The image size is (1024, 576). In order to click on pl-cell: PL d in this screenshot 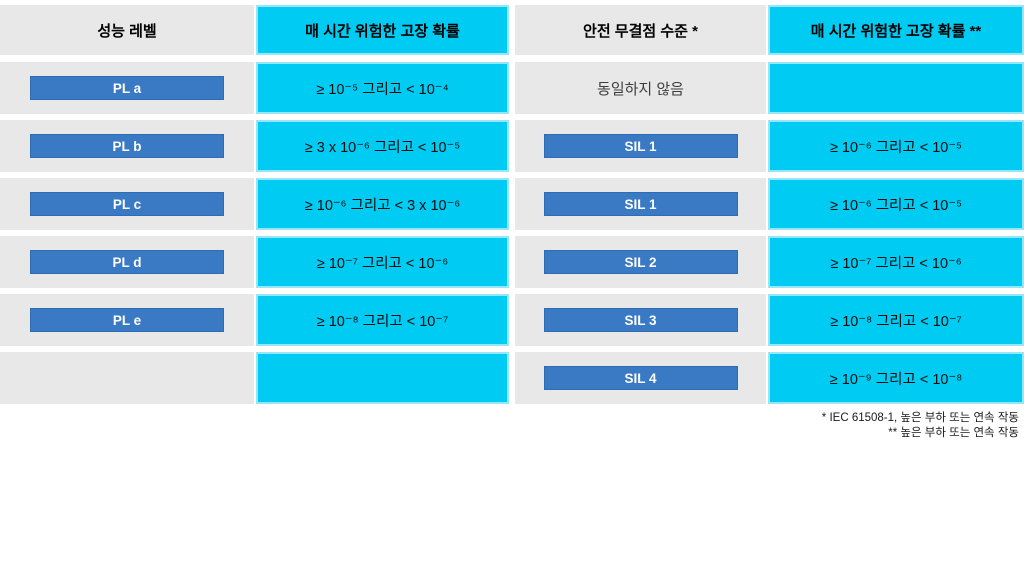, I will do `click(127, 262)`.